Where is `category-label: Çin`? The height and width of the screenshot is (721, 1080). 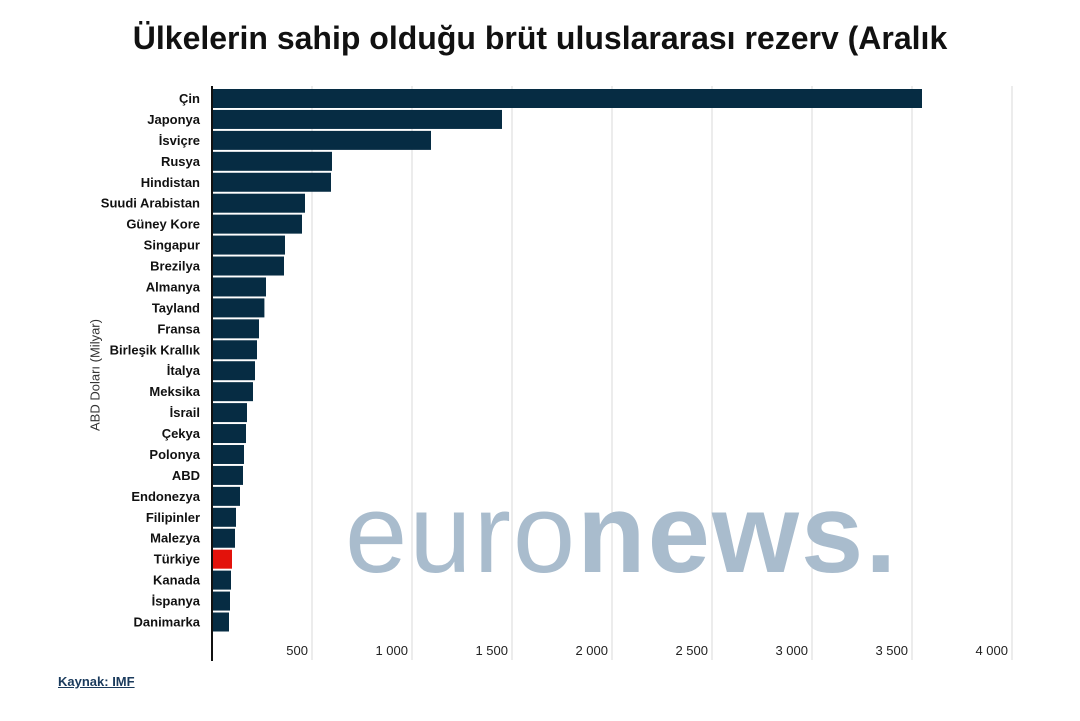 category-label: Çin is located at coordinates (189, 98).